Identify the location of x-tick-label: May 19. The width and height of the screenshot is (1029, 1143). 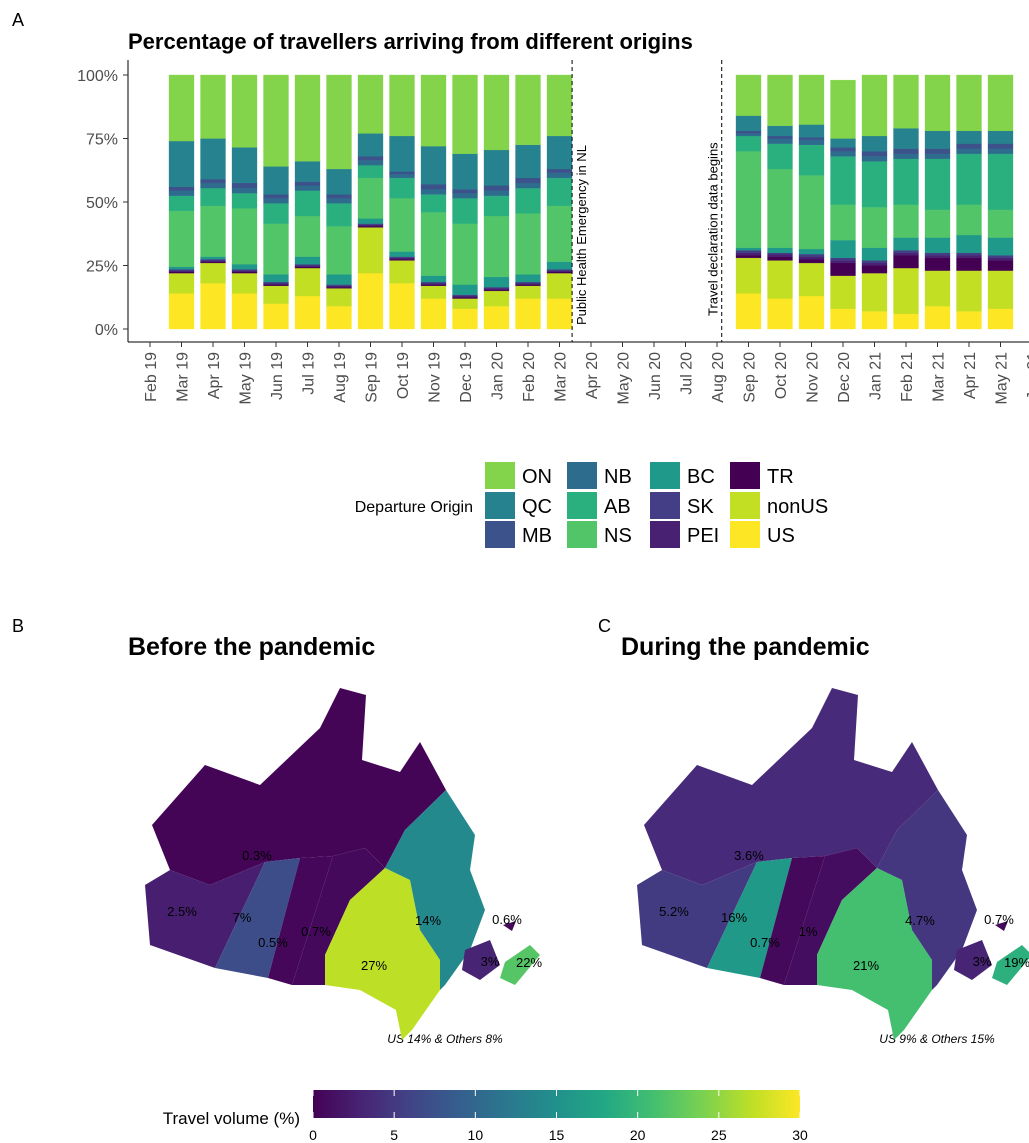
(246, 378).